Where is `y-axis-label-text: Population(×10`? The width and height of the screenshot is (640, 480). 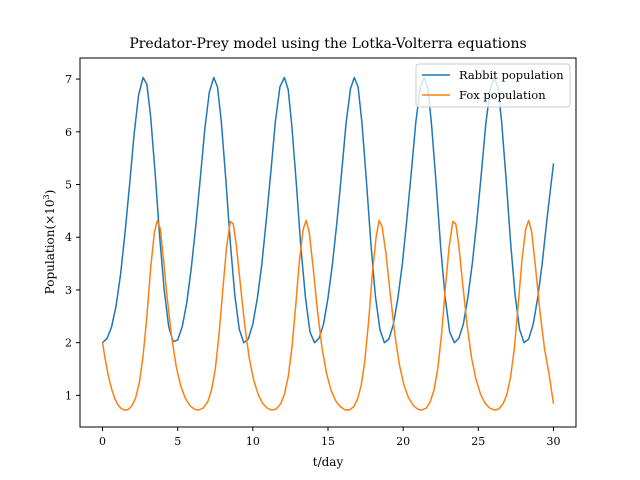 y-axis-label-text: Population(×10 is located at coordinates (50, 246).